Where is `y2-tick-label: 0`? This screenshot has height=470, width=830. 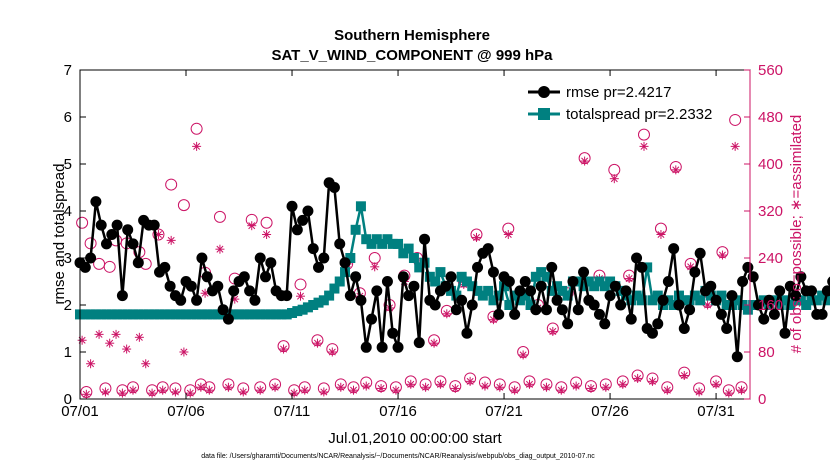 y2-tick-label: 0 is located at coordinates (762, 399).